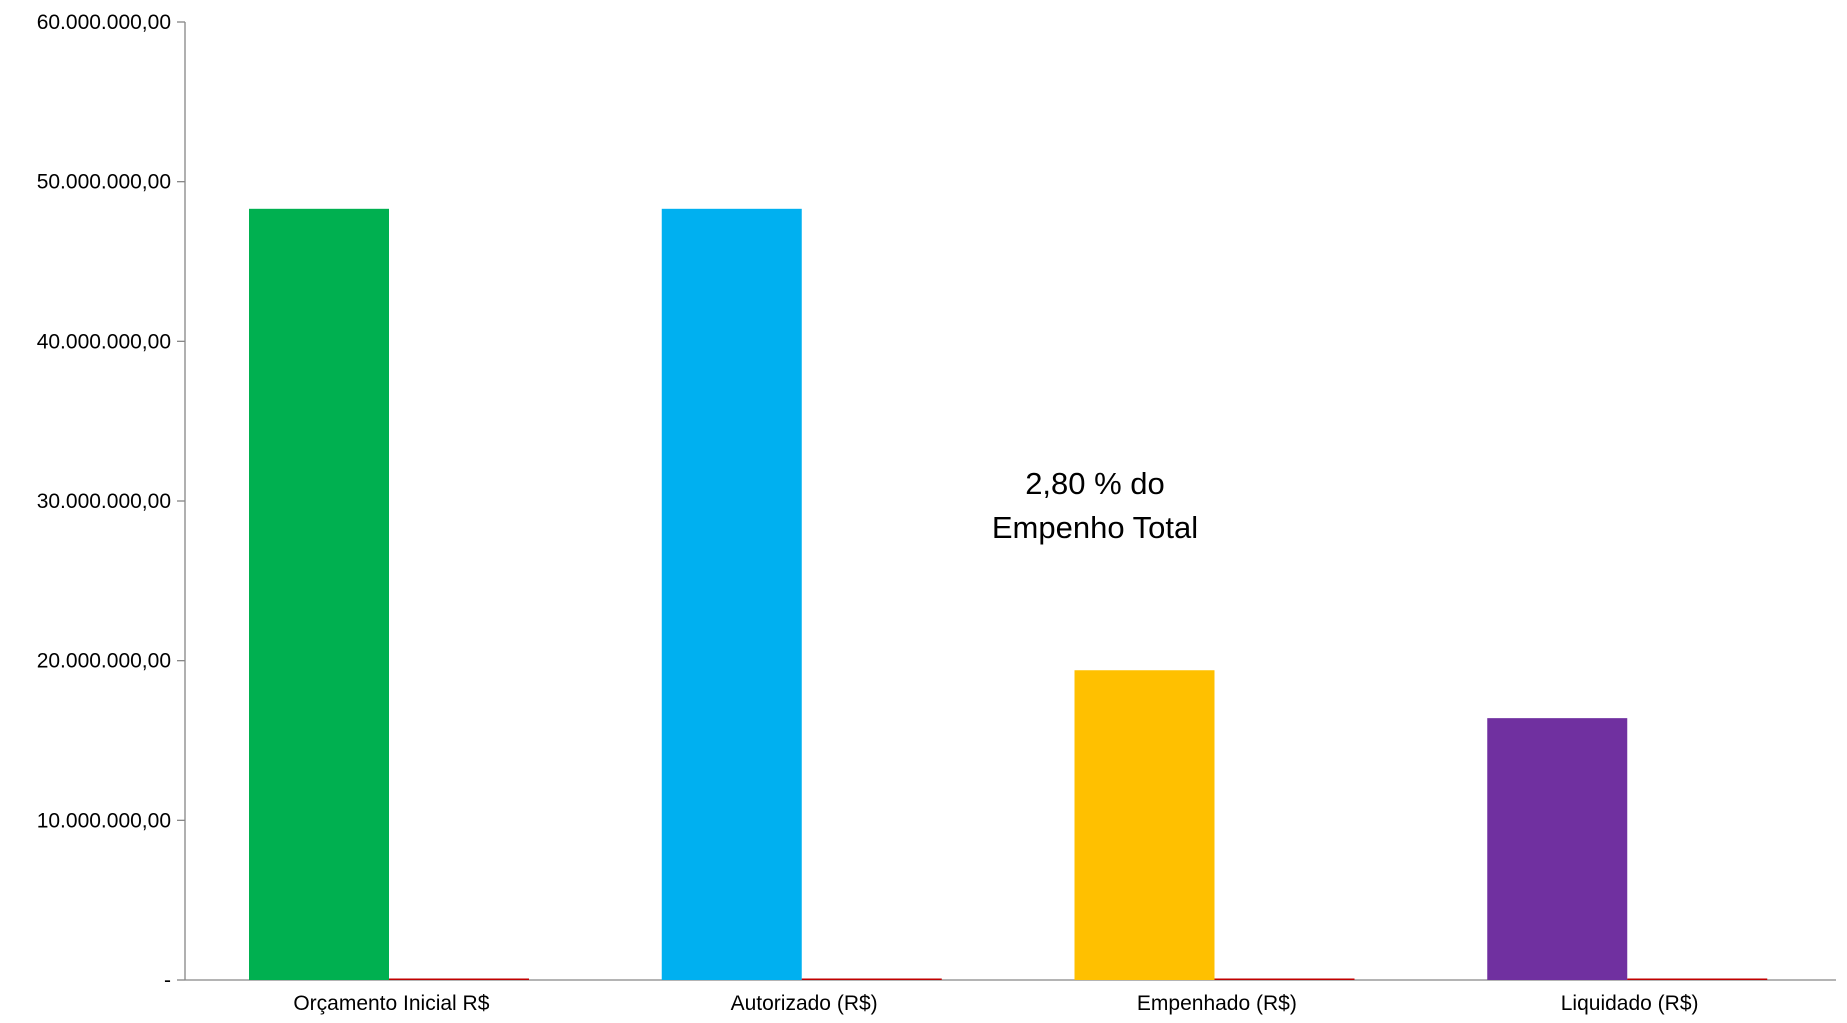  I want to click on x-tick-label: Orçamento Inicial R$, so click(391, 1003).